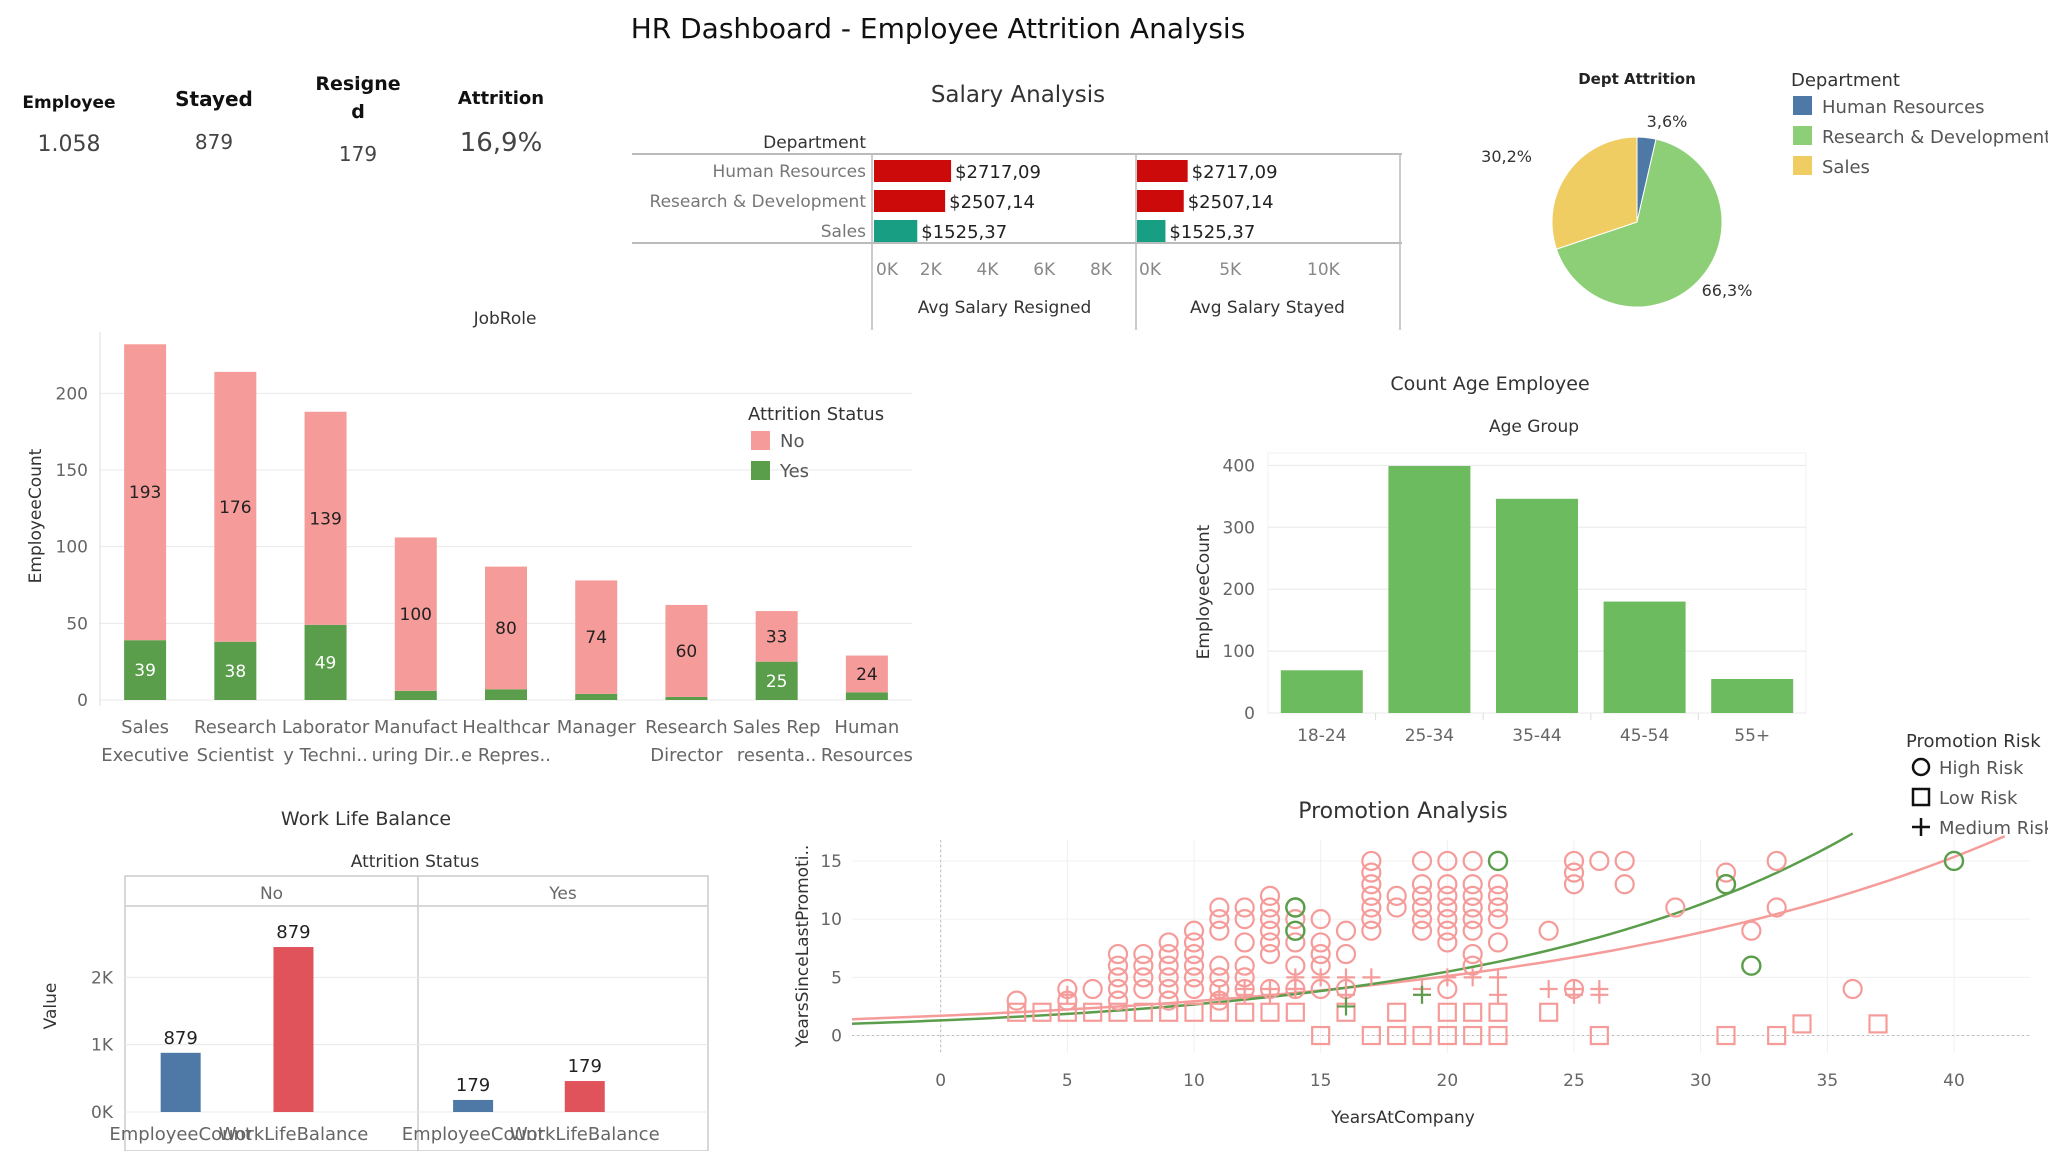 This screenshot has height=1151, width=2048. I want to click on salary-tick-label: 2K, so click(931, 270).